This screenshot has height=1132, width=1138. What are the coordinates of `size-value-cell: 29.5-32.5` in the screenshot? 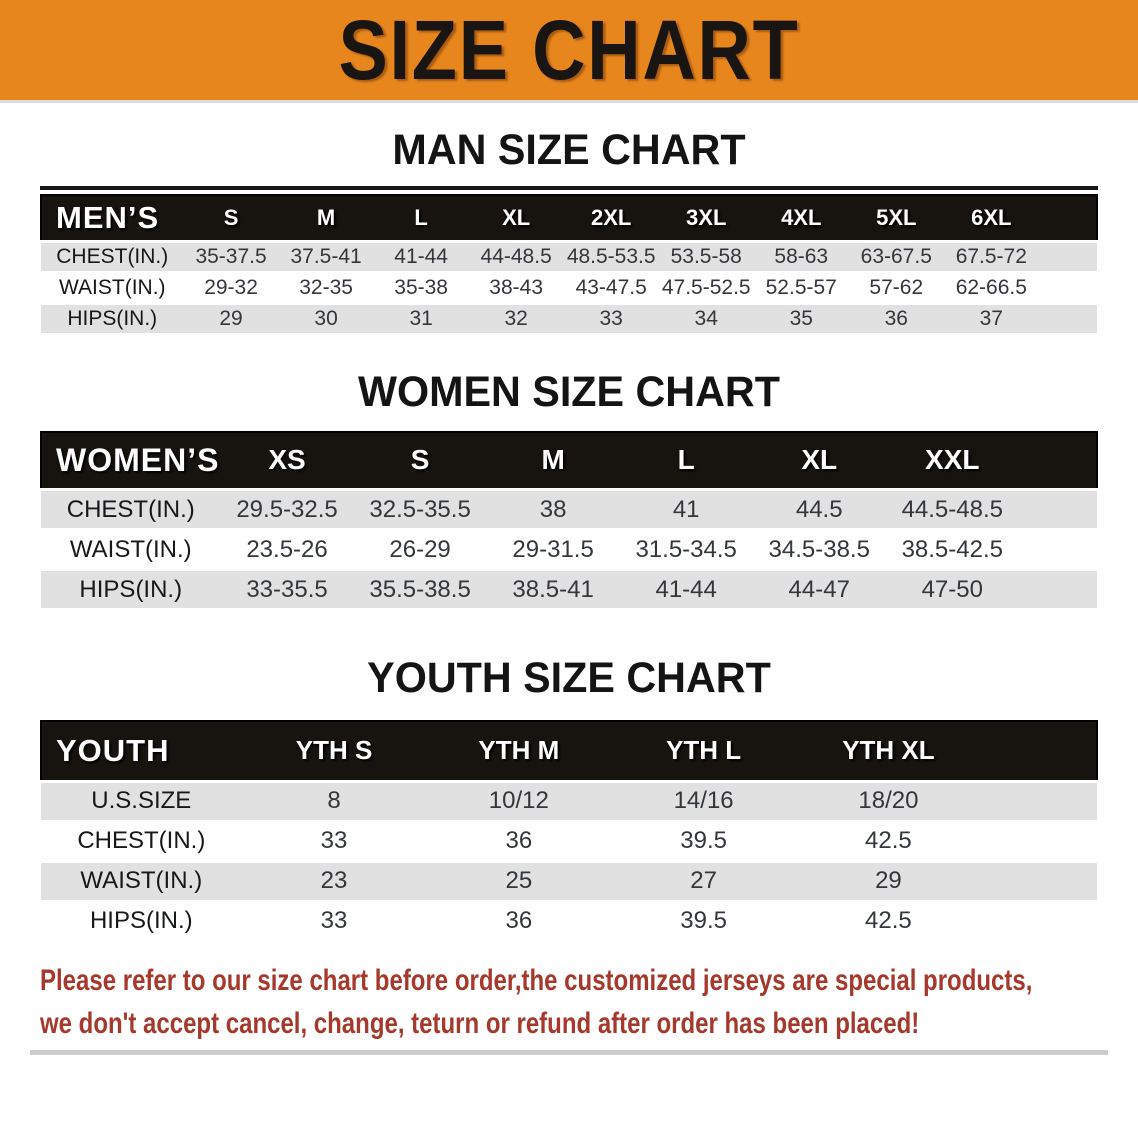 It's located at (287, 509).